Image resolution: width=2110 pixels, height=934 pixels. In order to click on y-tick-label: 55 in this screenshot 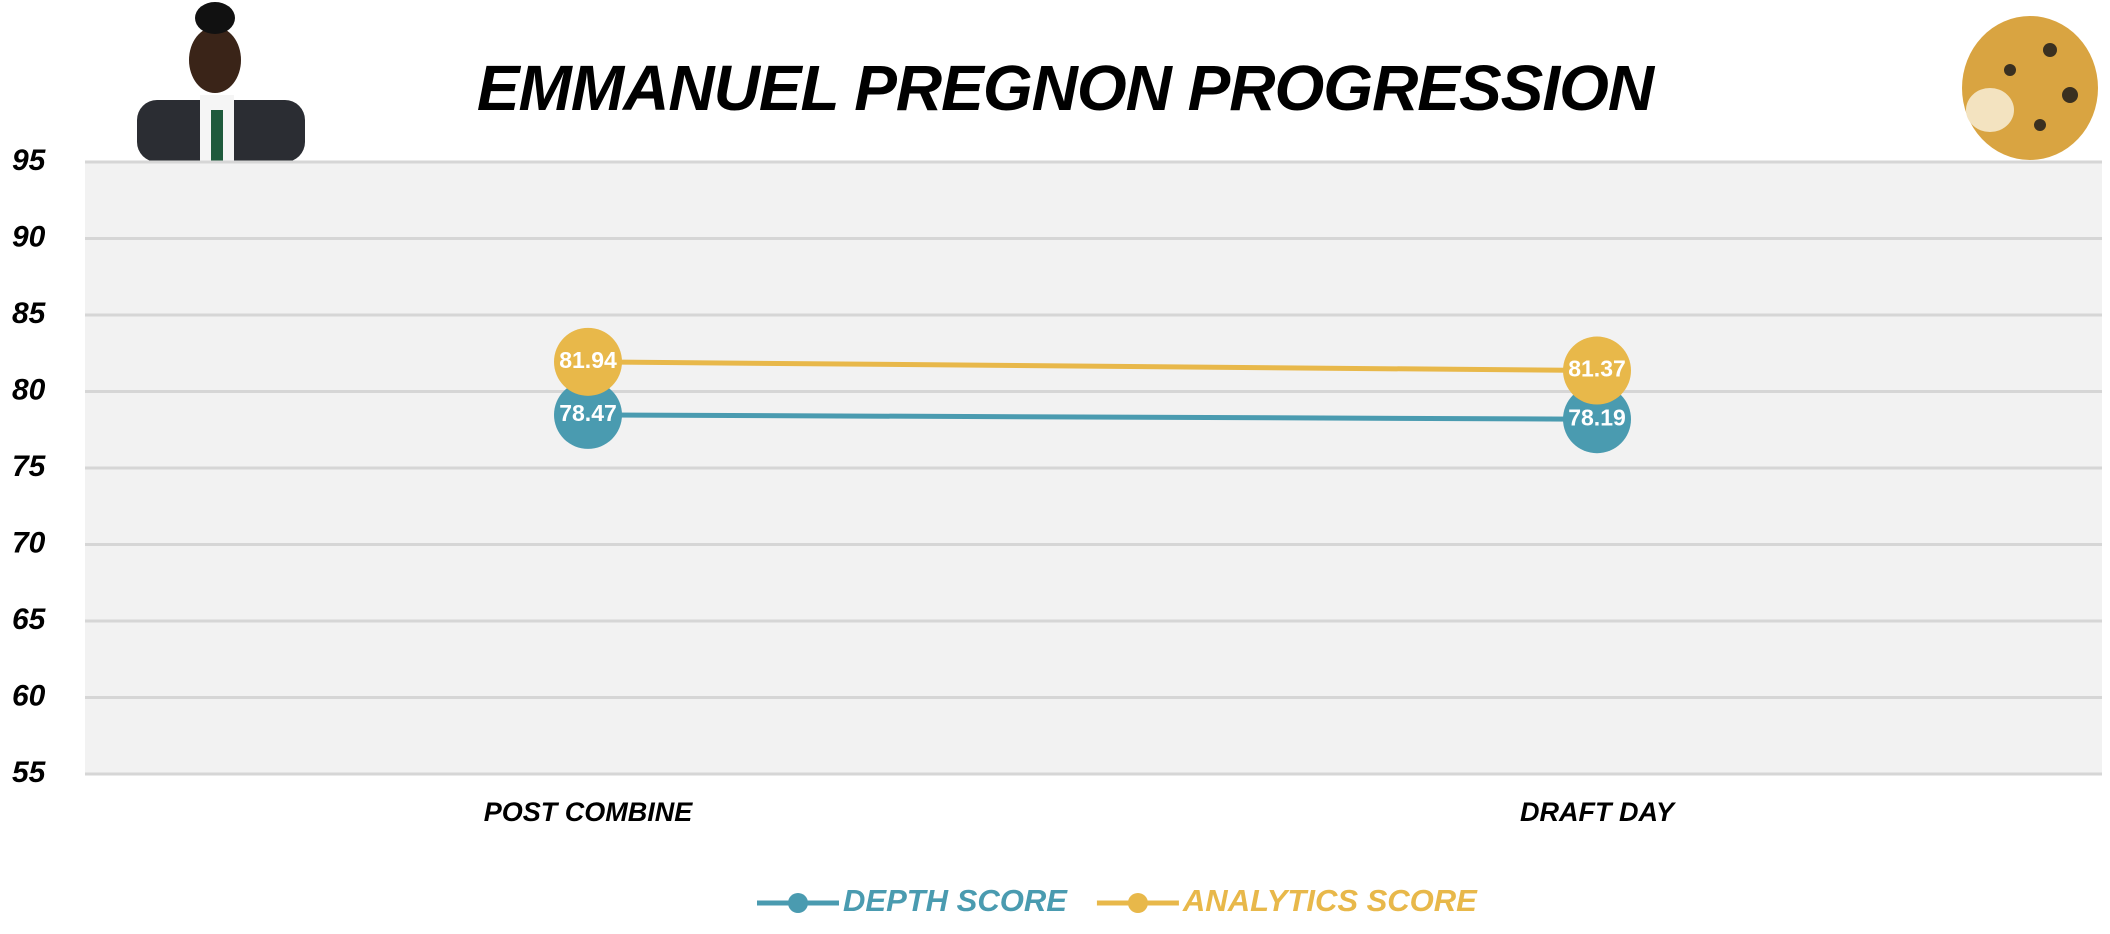, I will do `click(29, 772)`.